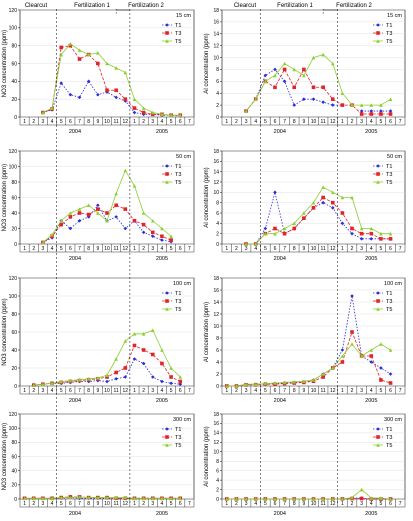 Image resolution: width=413 pixels, height=521 pixels. What do you see at coordinates (216, 11) in the screenshot?
I see `y-tick-label: 18` at bounding box center [216, 11].